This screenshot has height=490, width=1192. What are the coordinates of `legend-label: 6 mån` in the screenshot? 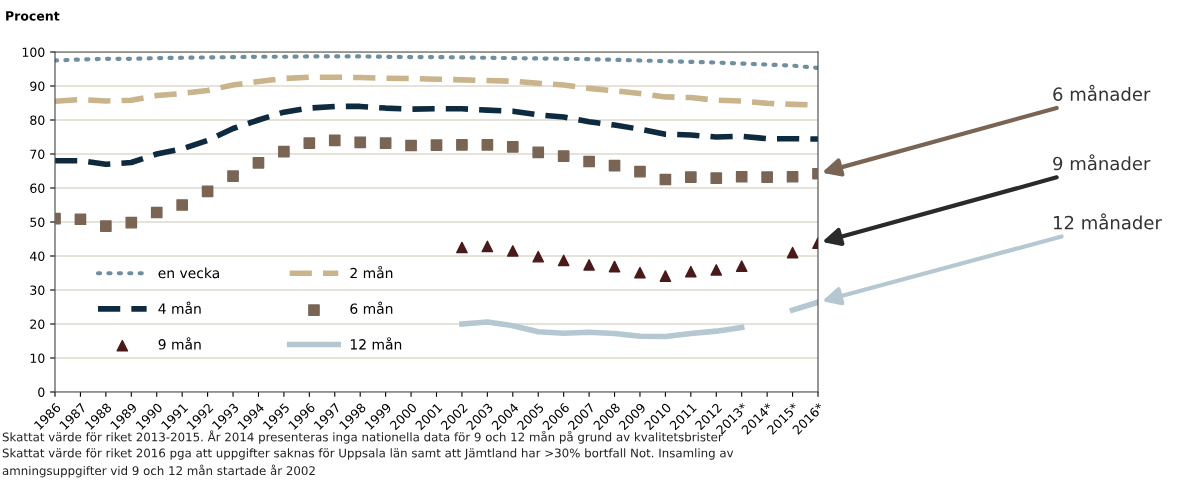 It's located at (371, 307).